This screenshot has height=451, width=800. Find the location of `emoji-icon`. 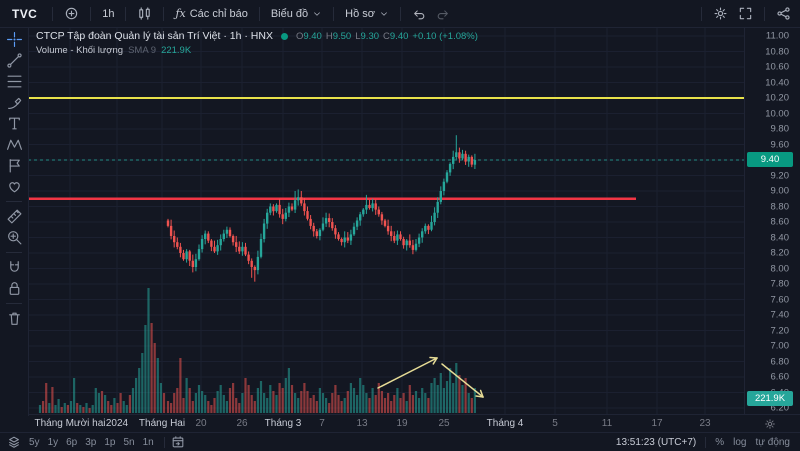

emoji-icon is located at coordinates (14, 186).